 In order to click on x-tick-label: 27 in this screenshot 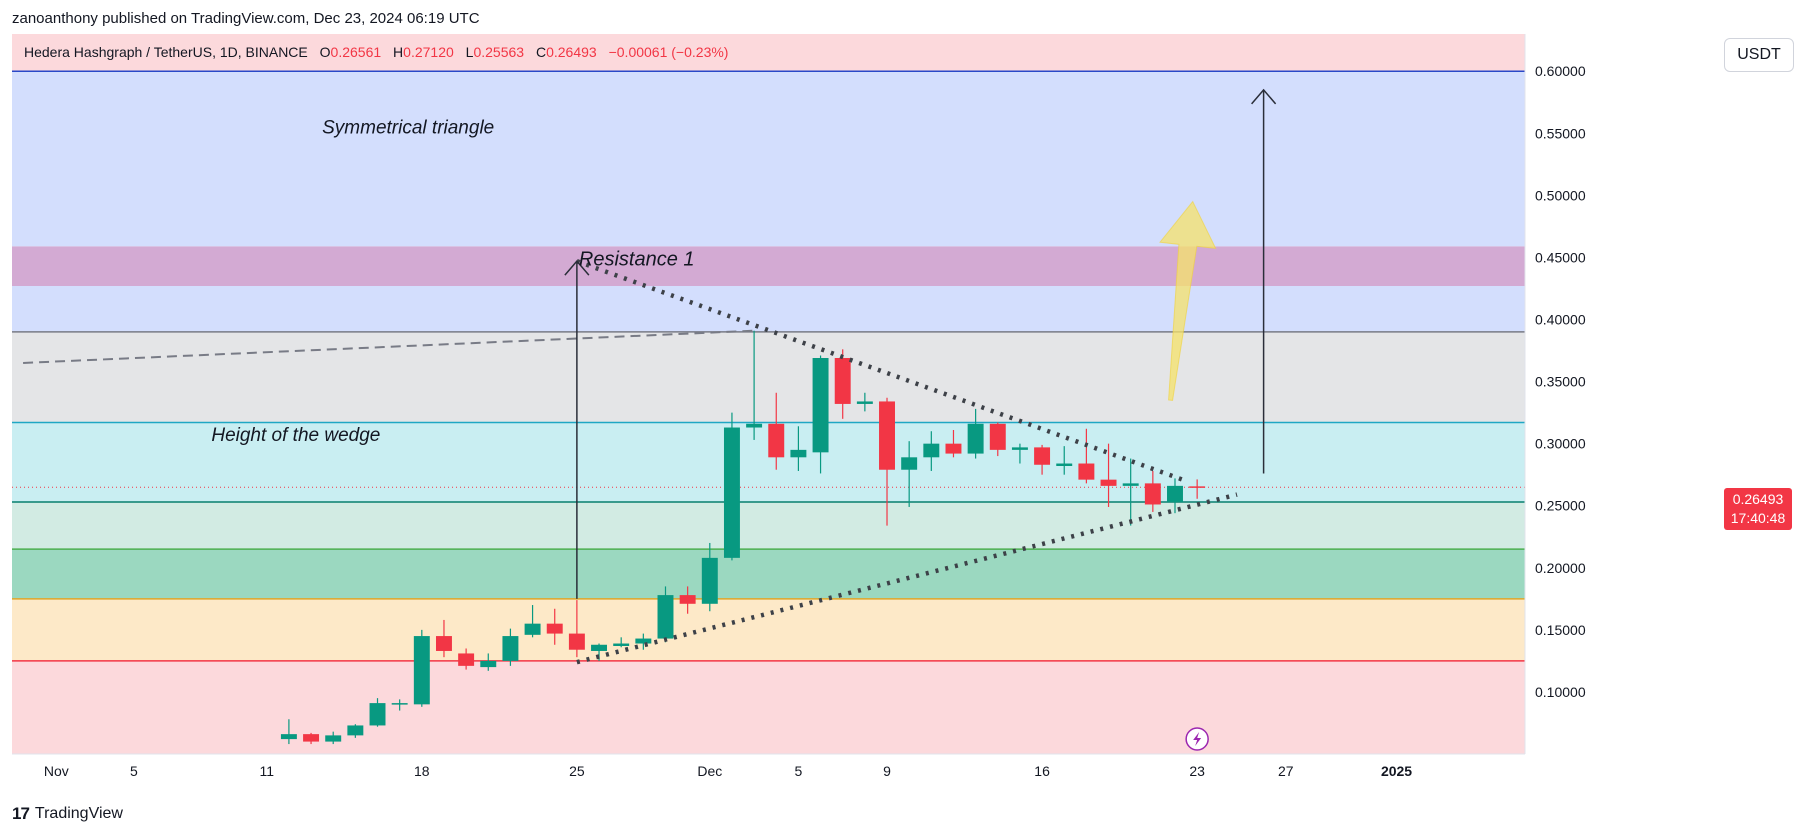, I will do `click(1286, 771)`.